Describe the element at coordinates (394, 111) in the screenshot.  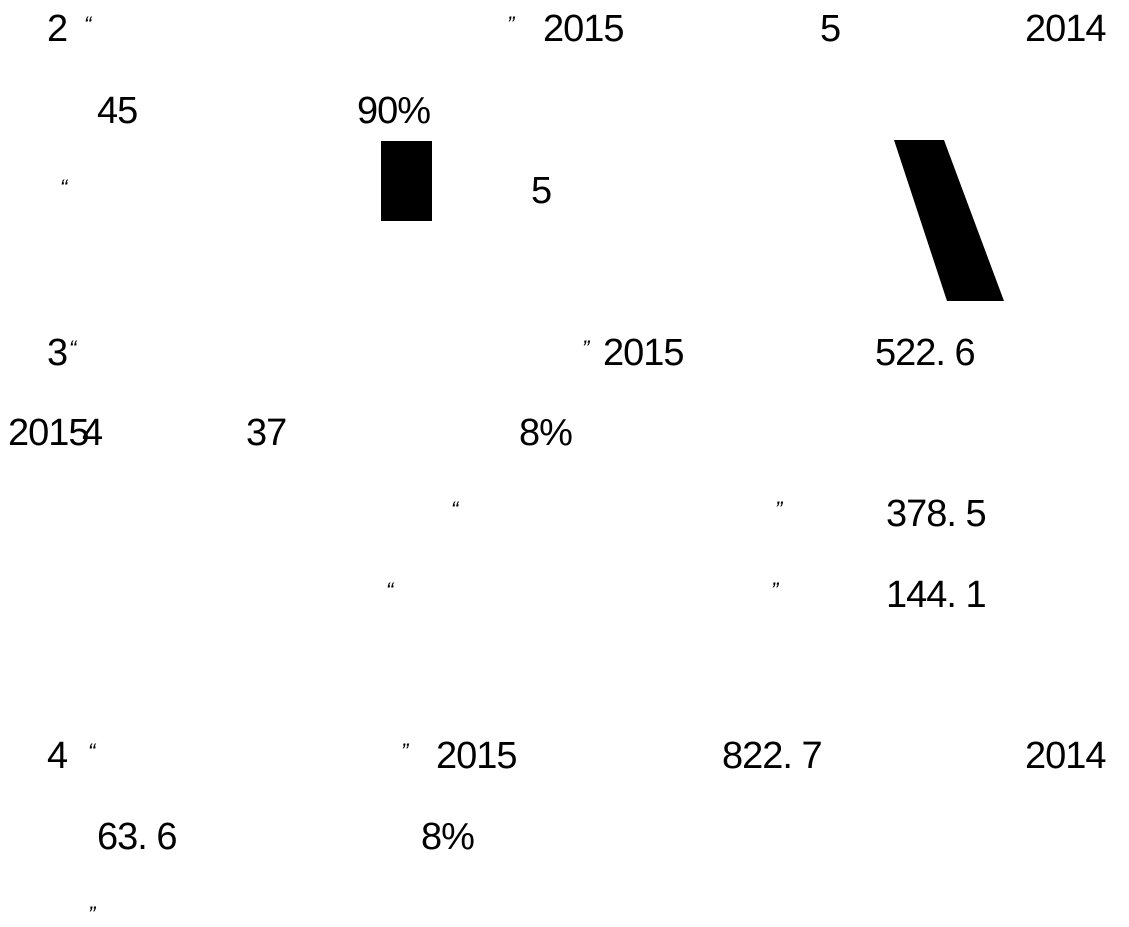
I see `percent-value: 90%` at that location.